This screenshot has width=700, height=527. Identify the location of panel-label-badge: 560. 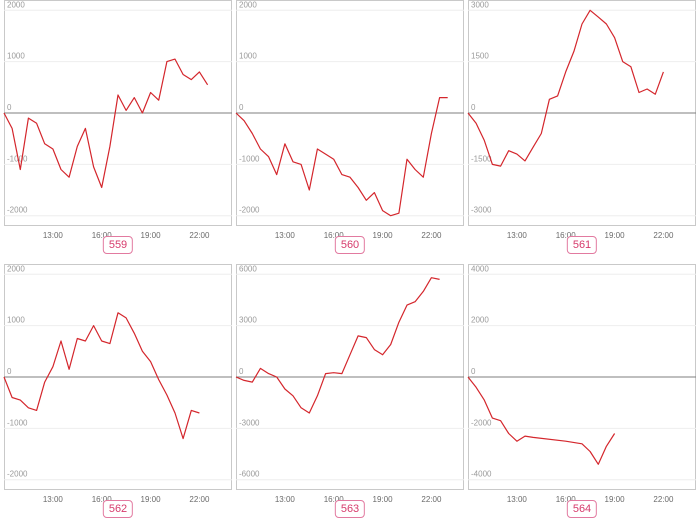
(350, 245).